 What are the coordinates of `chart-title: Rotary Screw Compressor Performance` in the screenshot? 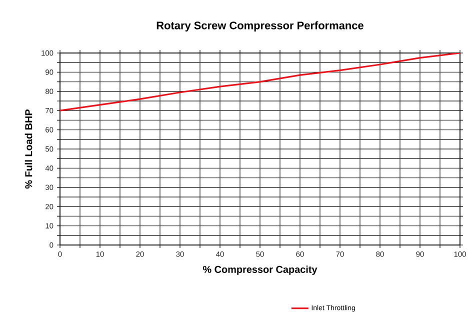 It's located at (260, 26).